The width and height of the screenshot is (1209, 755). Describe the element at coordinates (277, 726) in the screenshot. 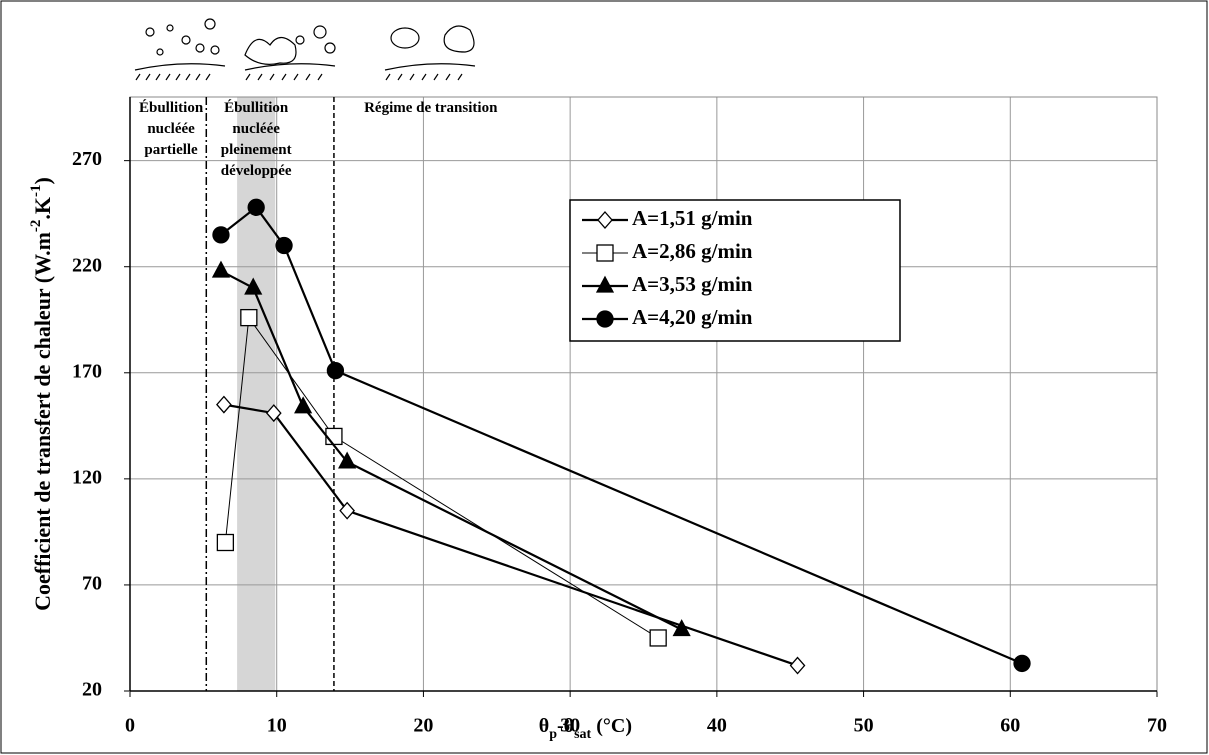

I see `x-tick-label: 10` at that location.